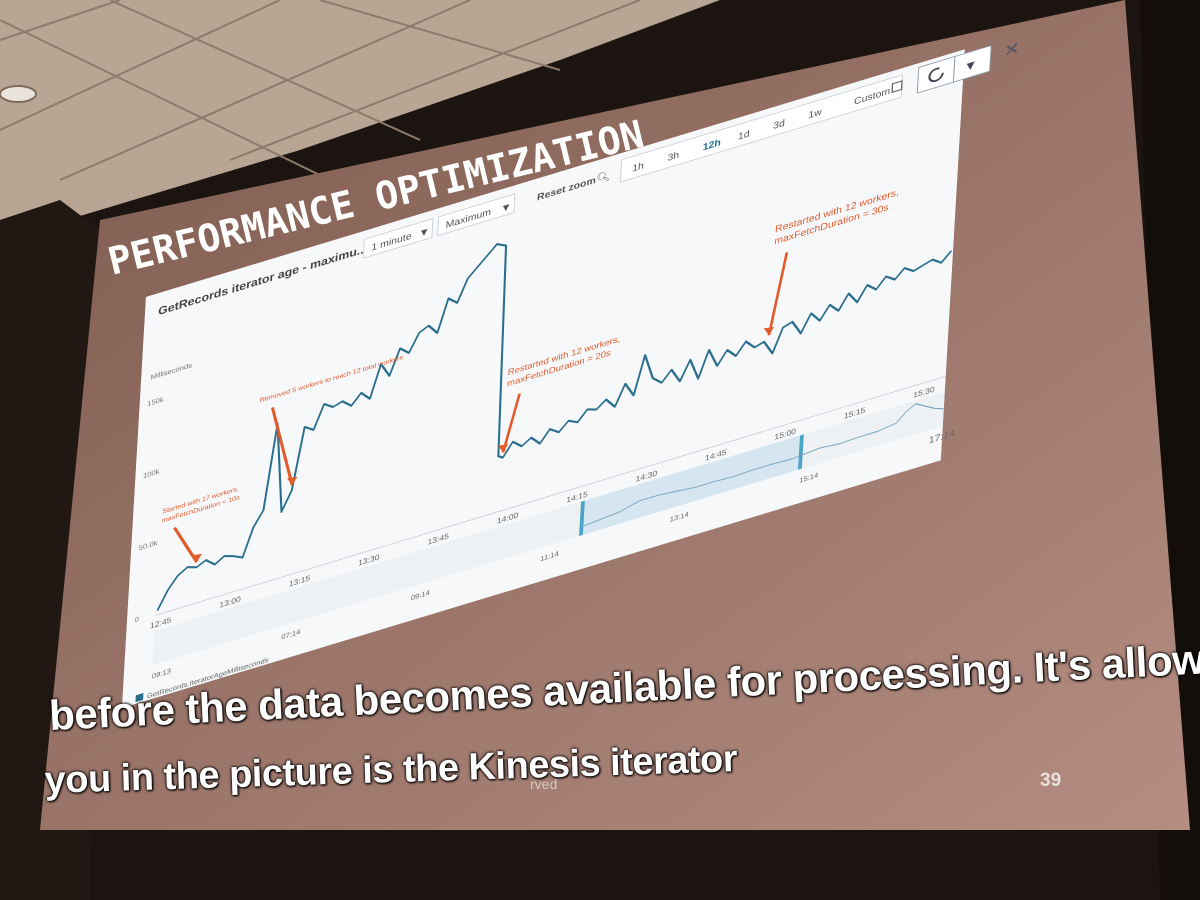 The width and height of the screenshot is (1200, 900). What do you see at coordinates (544, 784) in the screenshot?
I see `slide-copyright: rved` at bounding box center [544, 784].